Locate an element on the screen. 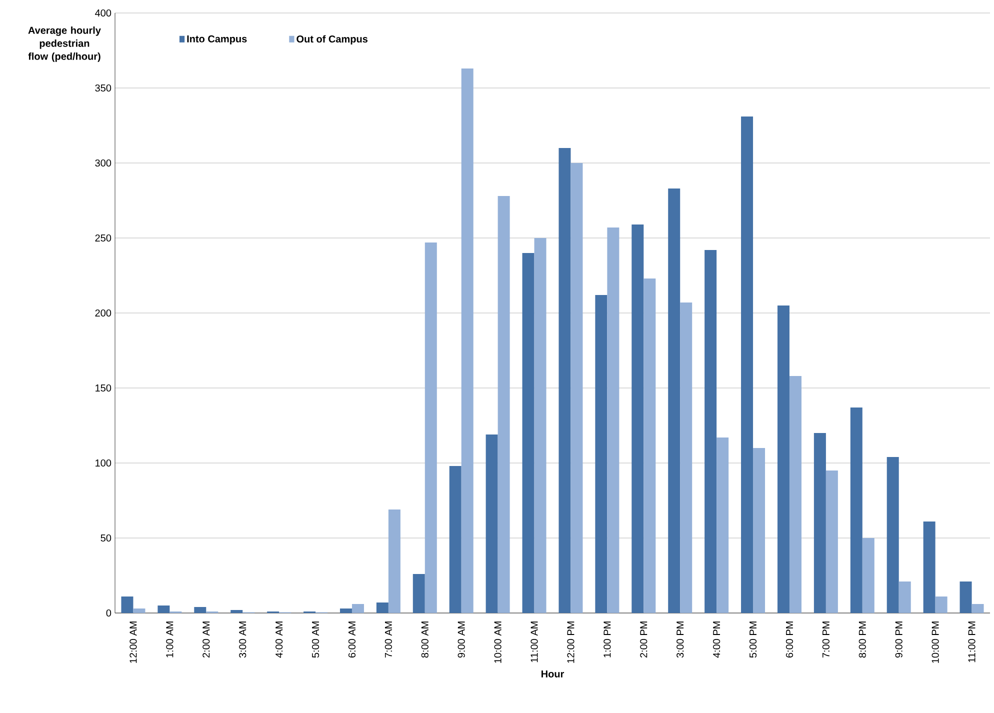 Image resolution: width=994 pixels, height=713 pixels. x-tick-label: 1:00 AM is located at coordinates (170, 640).